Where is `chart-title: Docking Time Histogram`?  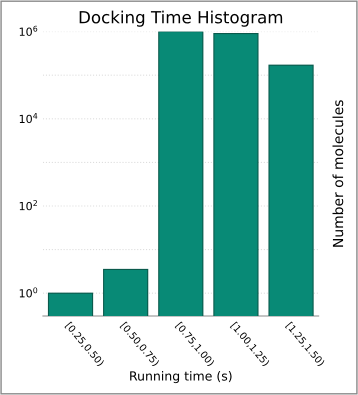 chart-title: Docking Time Histogram is located at coordinates (181, 18).